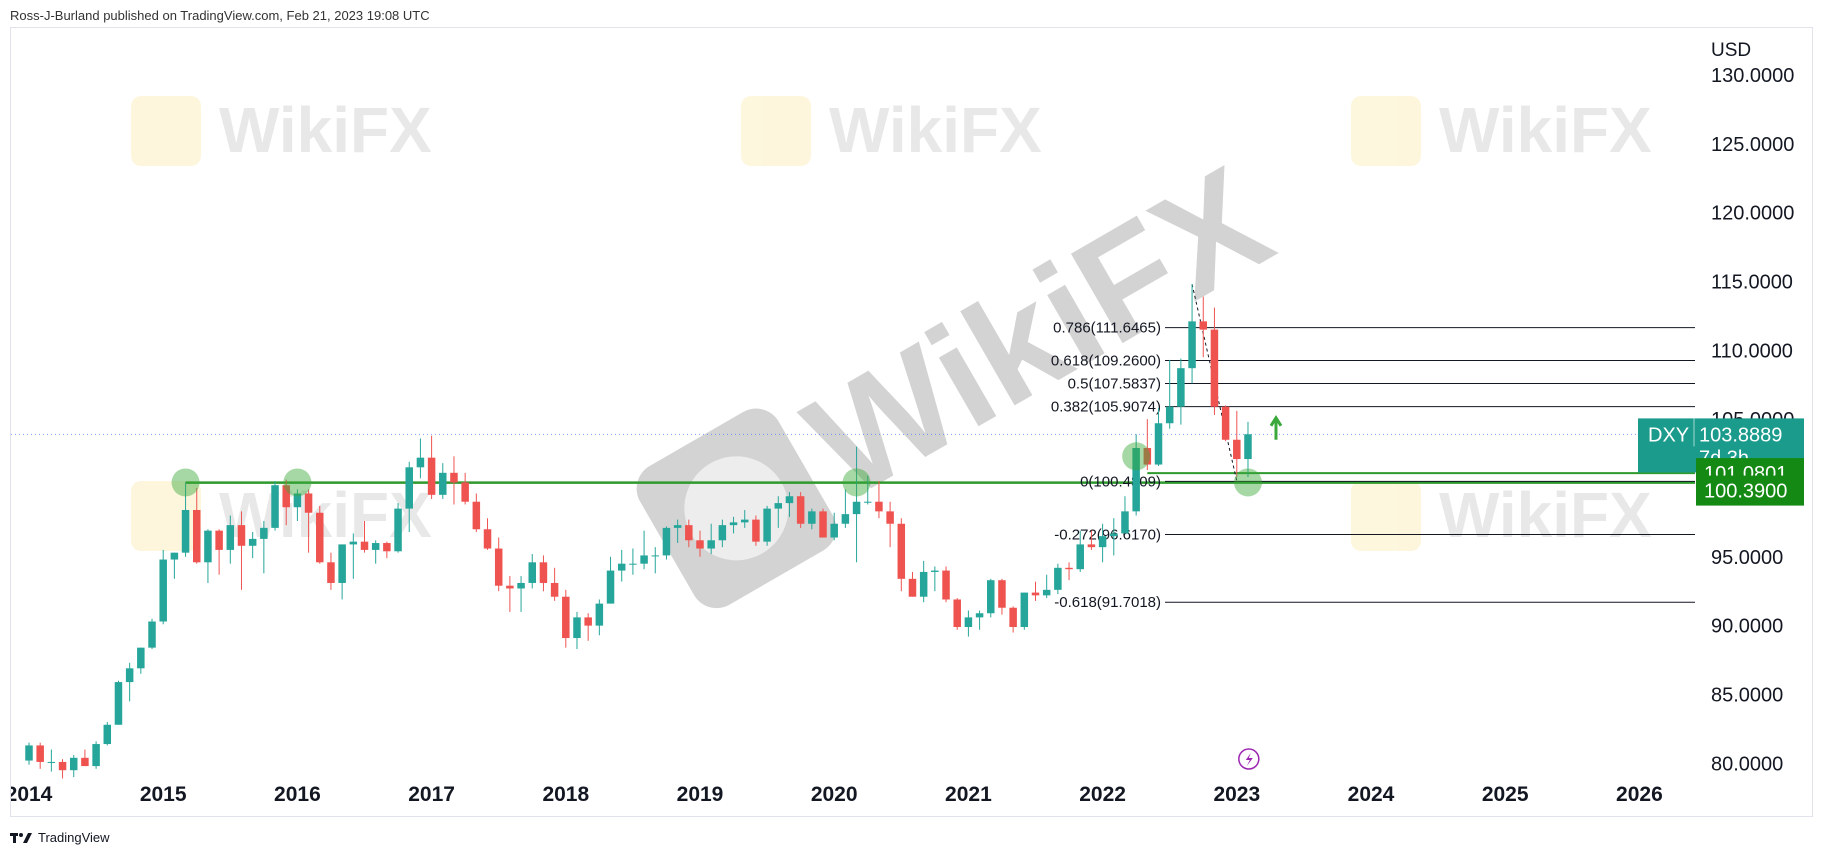 The height and width of the screenshot is (858, 1823). What do you see at coordinates (1747, 695) in the screenshot?
I see `y-tick-label: 85.0000` at bounding box center [1747, 695].